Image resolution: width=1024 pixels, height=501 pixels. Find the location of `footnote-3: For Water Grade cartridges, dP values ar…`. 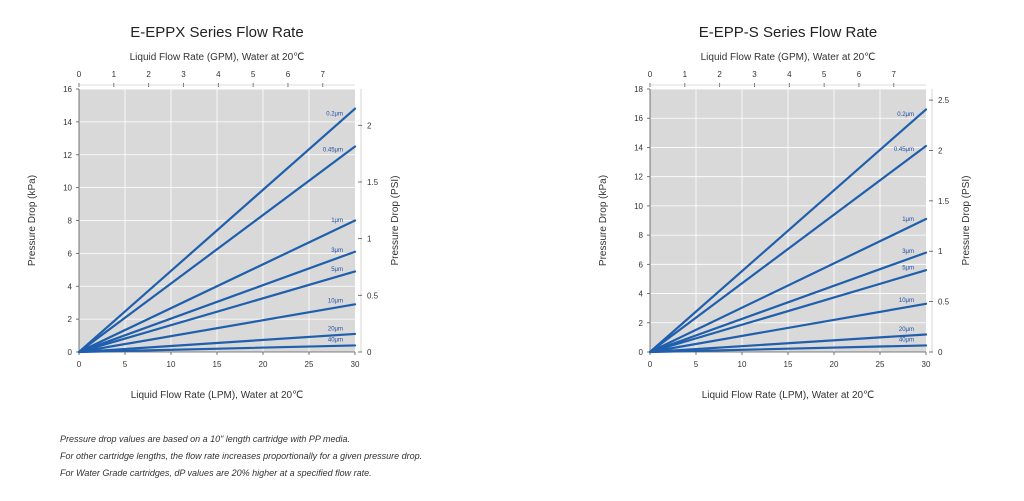

footnote-3: For Water Grade cartridges, dP values ar… is located at coordinates (216, 473).